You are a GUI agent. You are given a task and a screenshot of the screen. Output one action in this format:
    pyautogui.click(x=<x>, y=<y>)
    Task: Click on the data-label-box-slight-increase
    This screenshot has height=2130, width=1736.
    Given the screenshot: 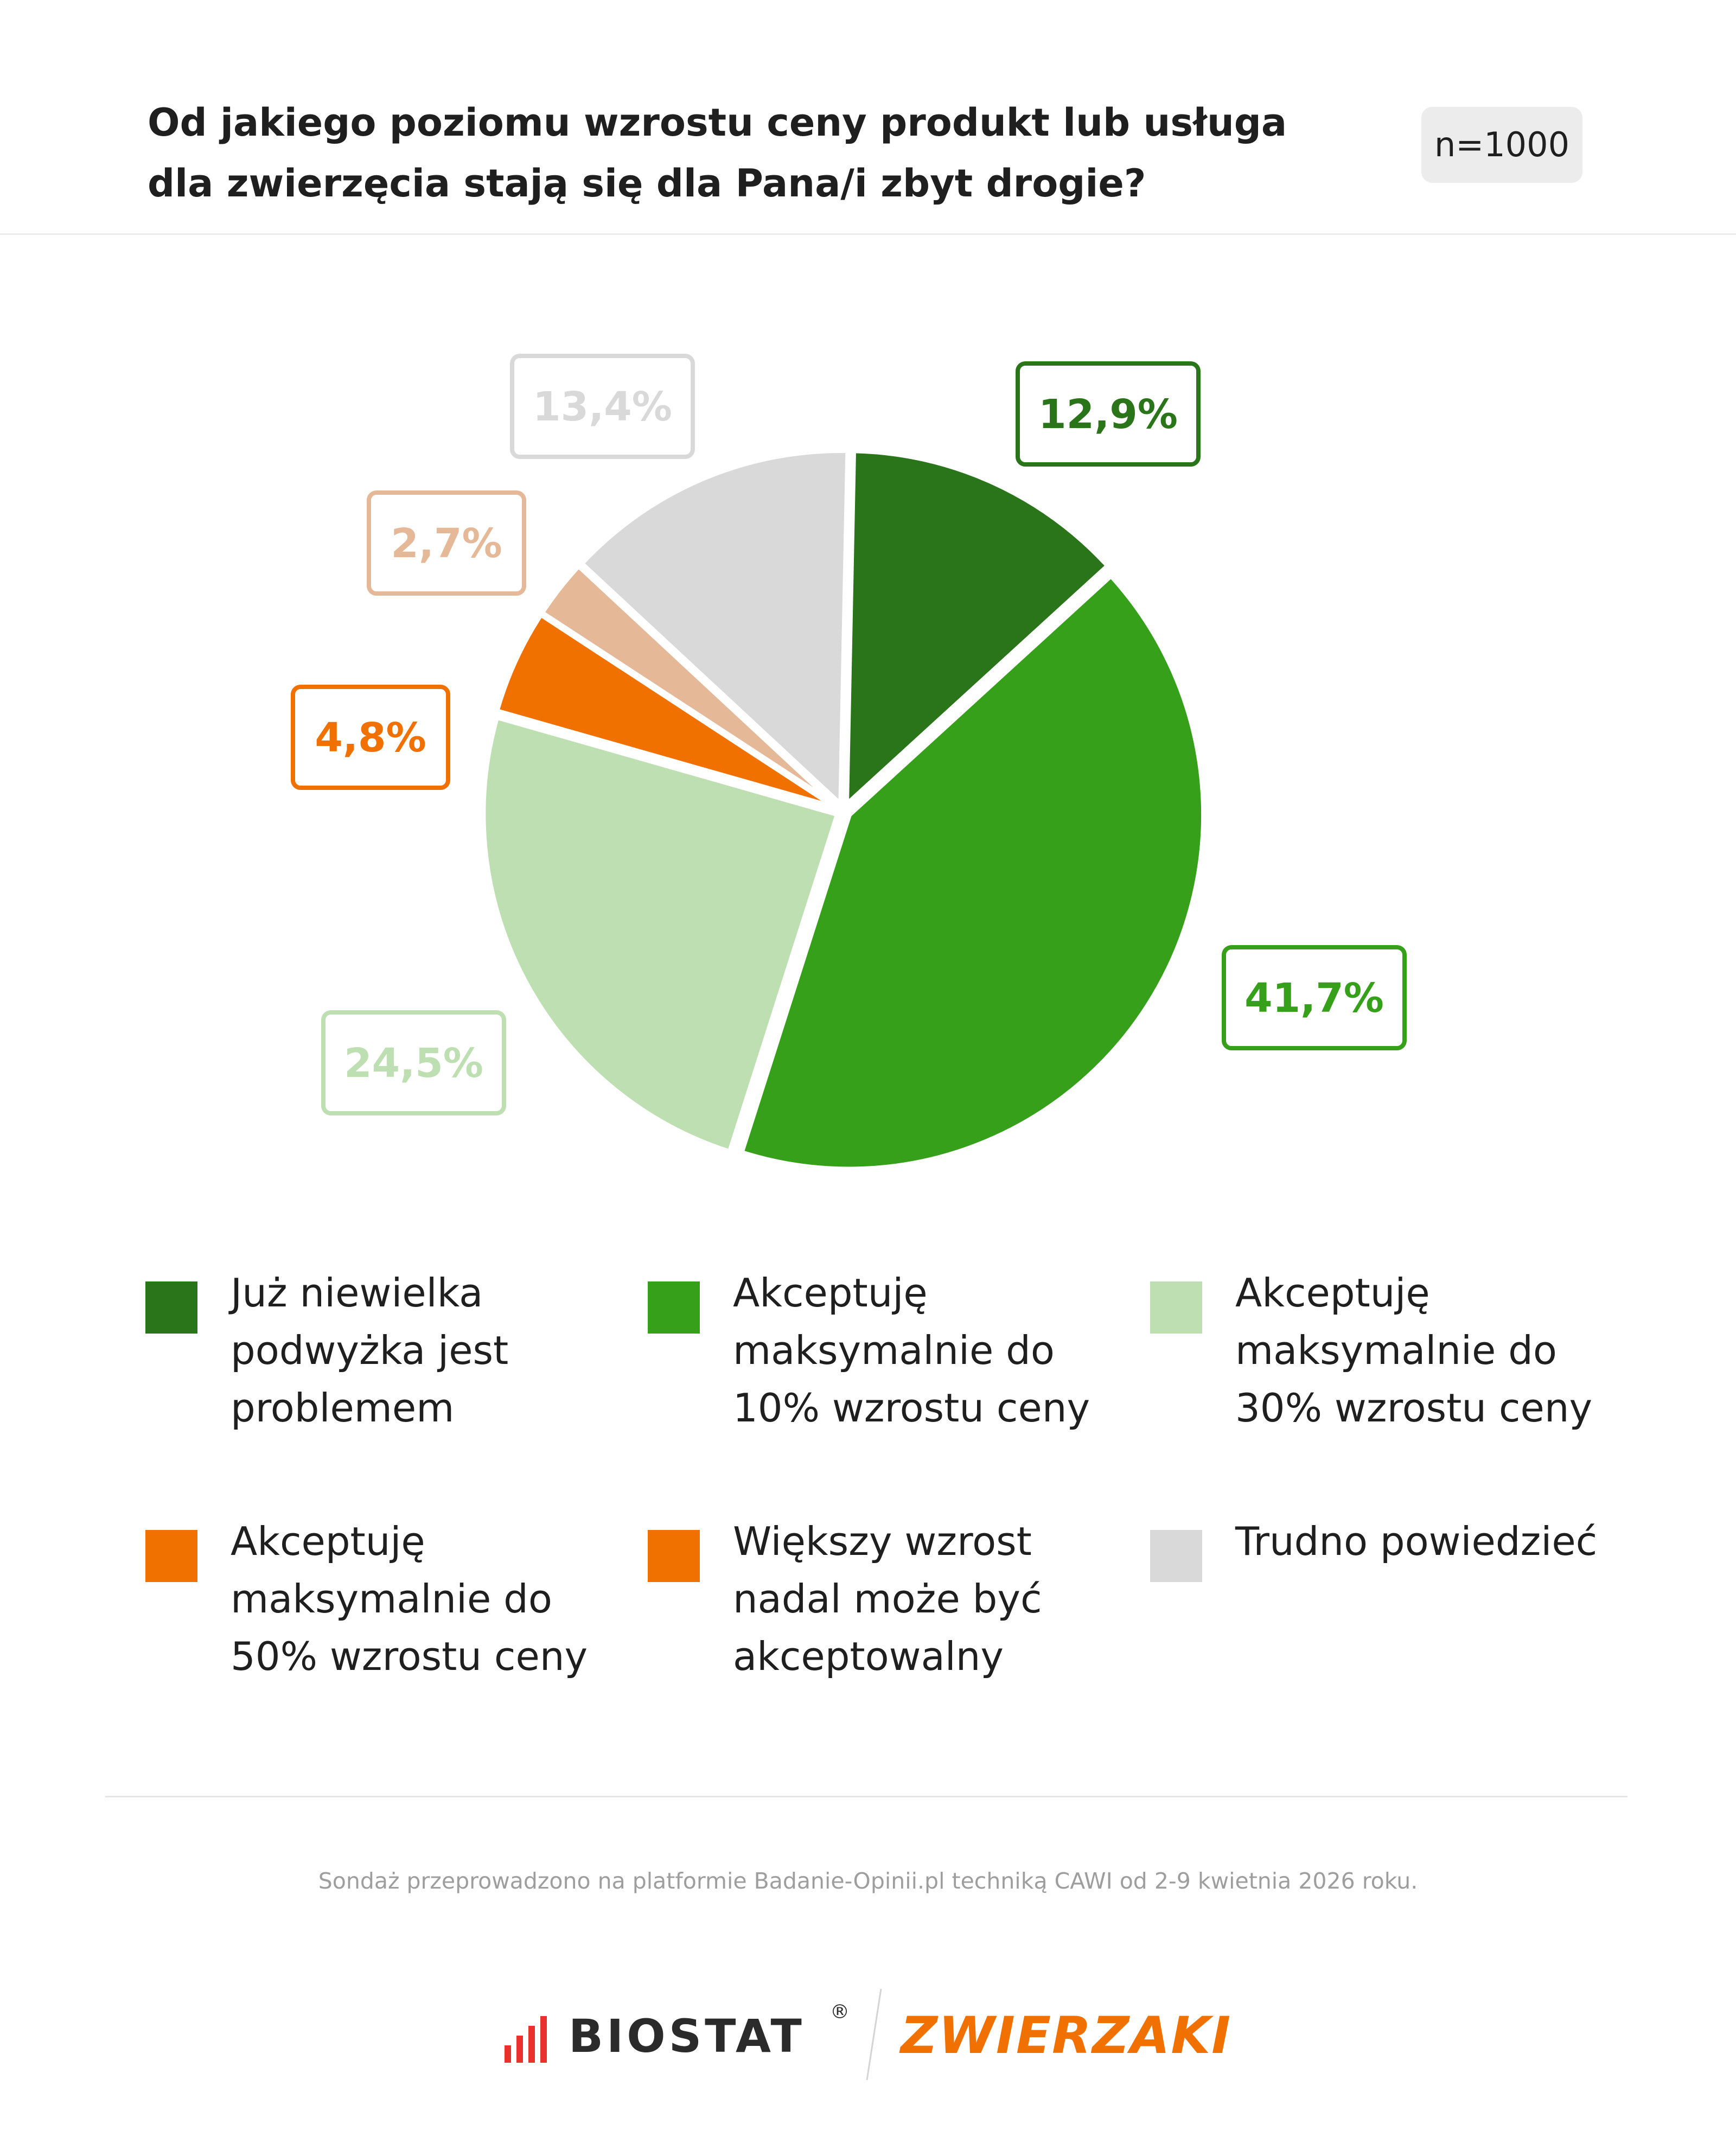 What is the action you would take?
    pyautogui.click(x=1108, y=414)
    